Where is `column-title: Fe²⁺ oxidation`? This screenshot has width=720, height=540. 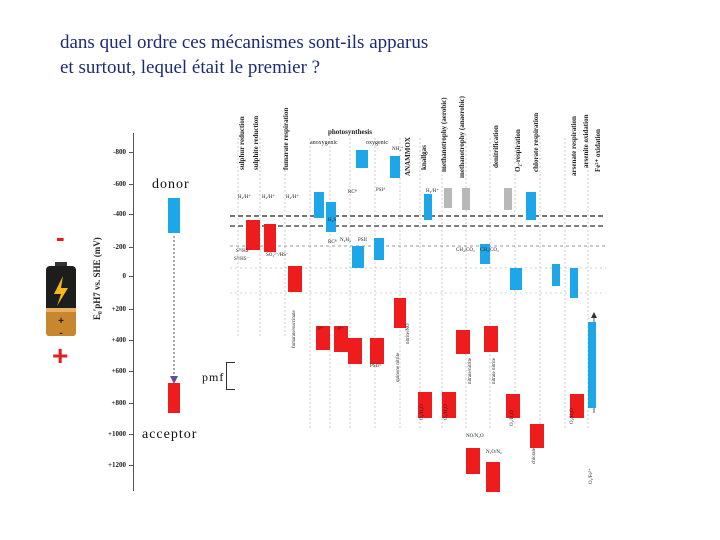 column-title: Fe²⁺ oxidation is located at coordinates (598, 150).